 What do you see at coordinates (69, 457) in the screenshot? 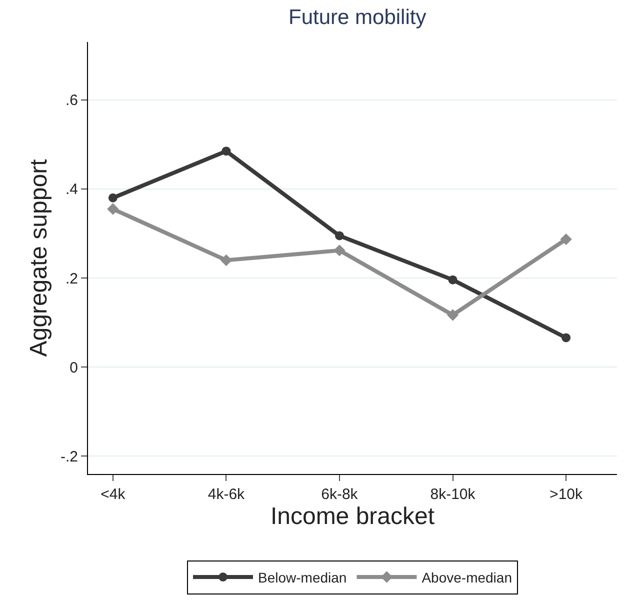
I see `y-tick-label: -.2` at bounding box center [69, 457].